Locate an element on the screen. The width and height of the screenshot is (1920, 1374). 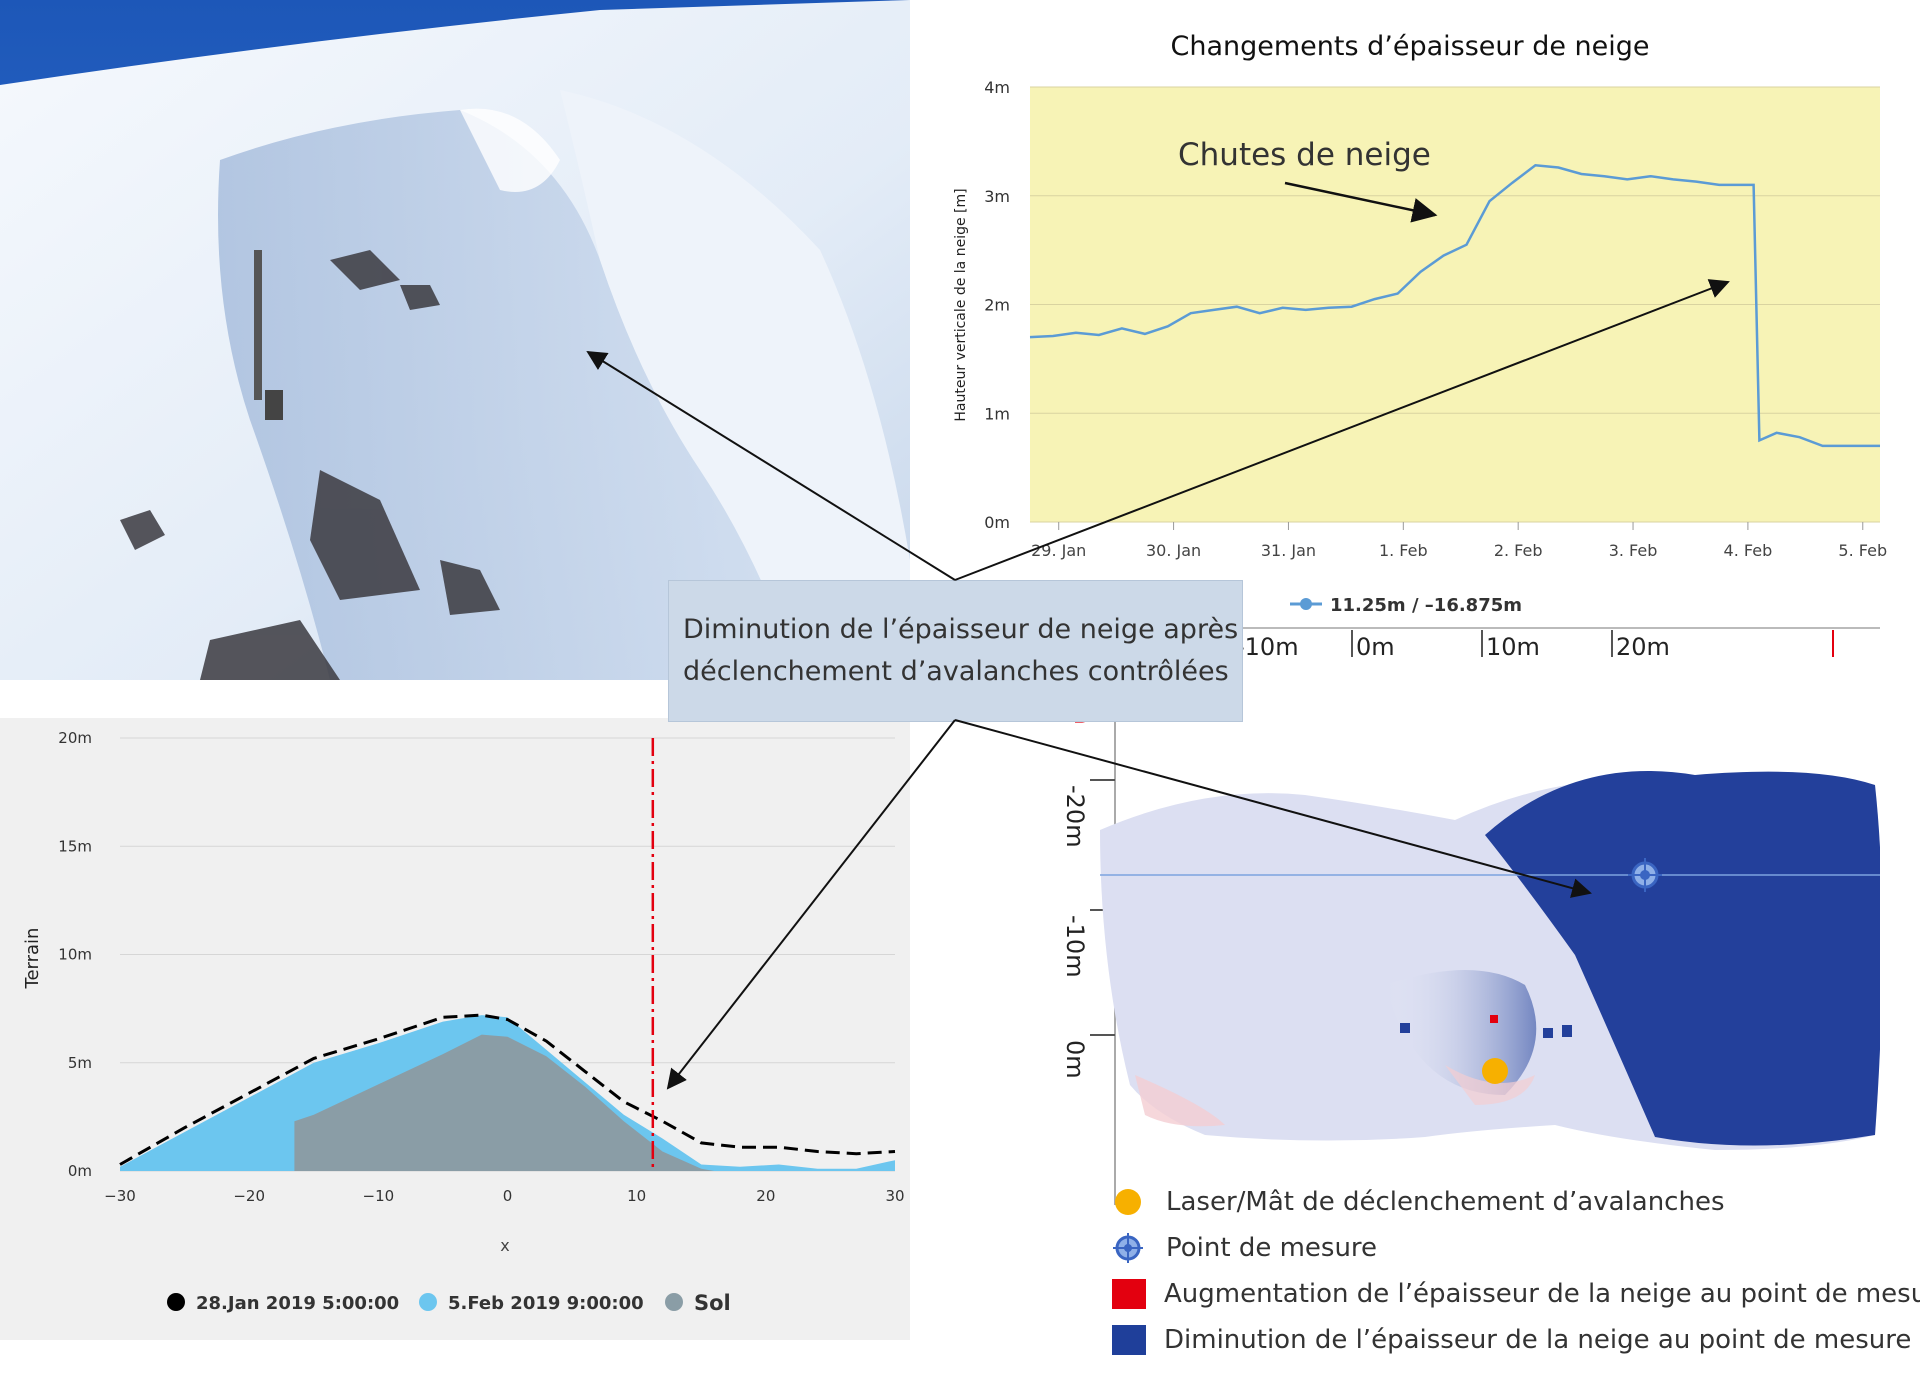
terrain-ytick-label: 5m is located at coordinates (80, 1063).